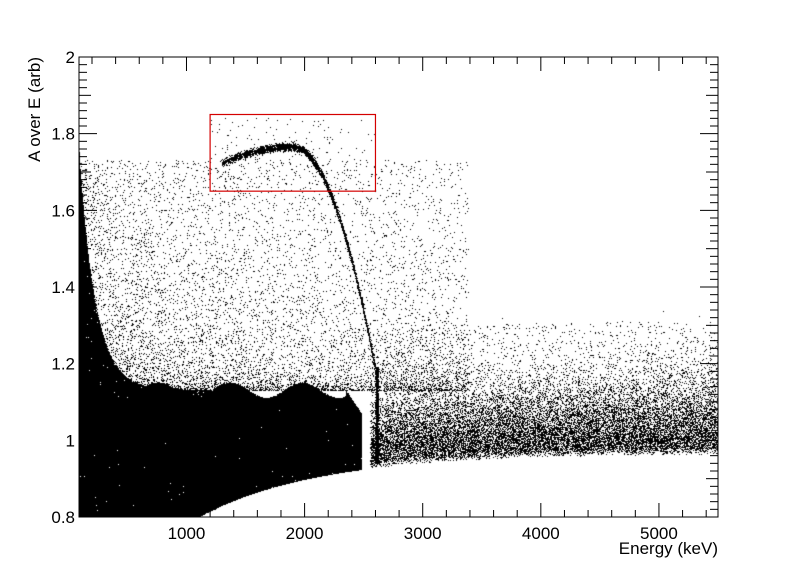 Image resolution: width=798 pixels, height=574 pixels. What do you see at coordinates (63, 517) in the screenshot?
I see `y-tick-label: 0.8` at bounding box center [63, 517].